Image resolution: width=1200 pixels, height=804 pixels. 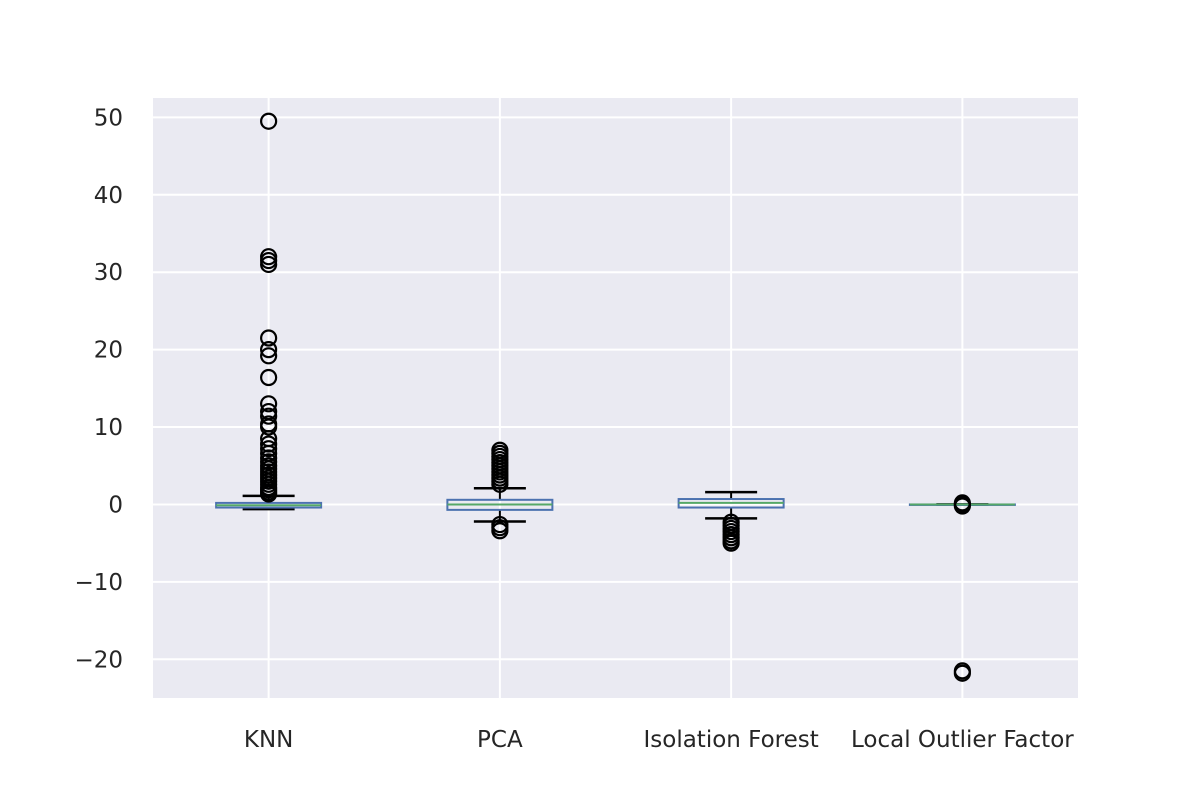 What do you see at coordinates (108, 351) in the screenshot?
I see `y-tick-label: 20` at bounding box center [108, 351].